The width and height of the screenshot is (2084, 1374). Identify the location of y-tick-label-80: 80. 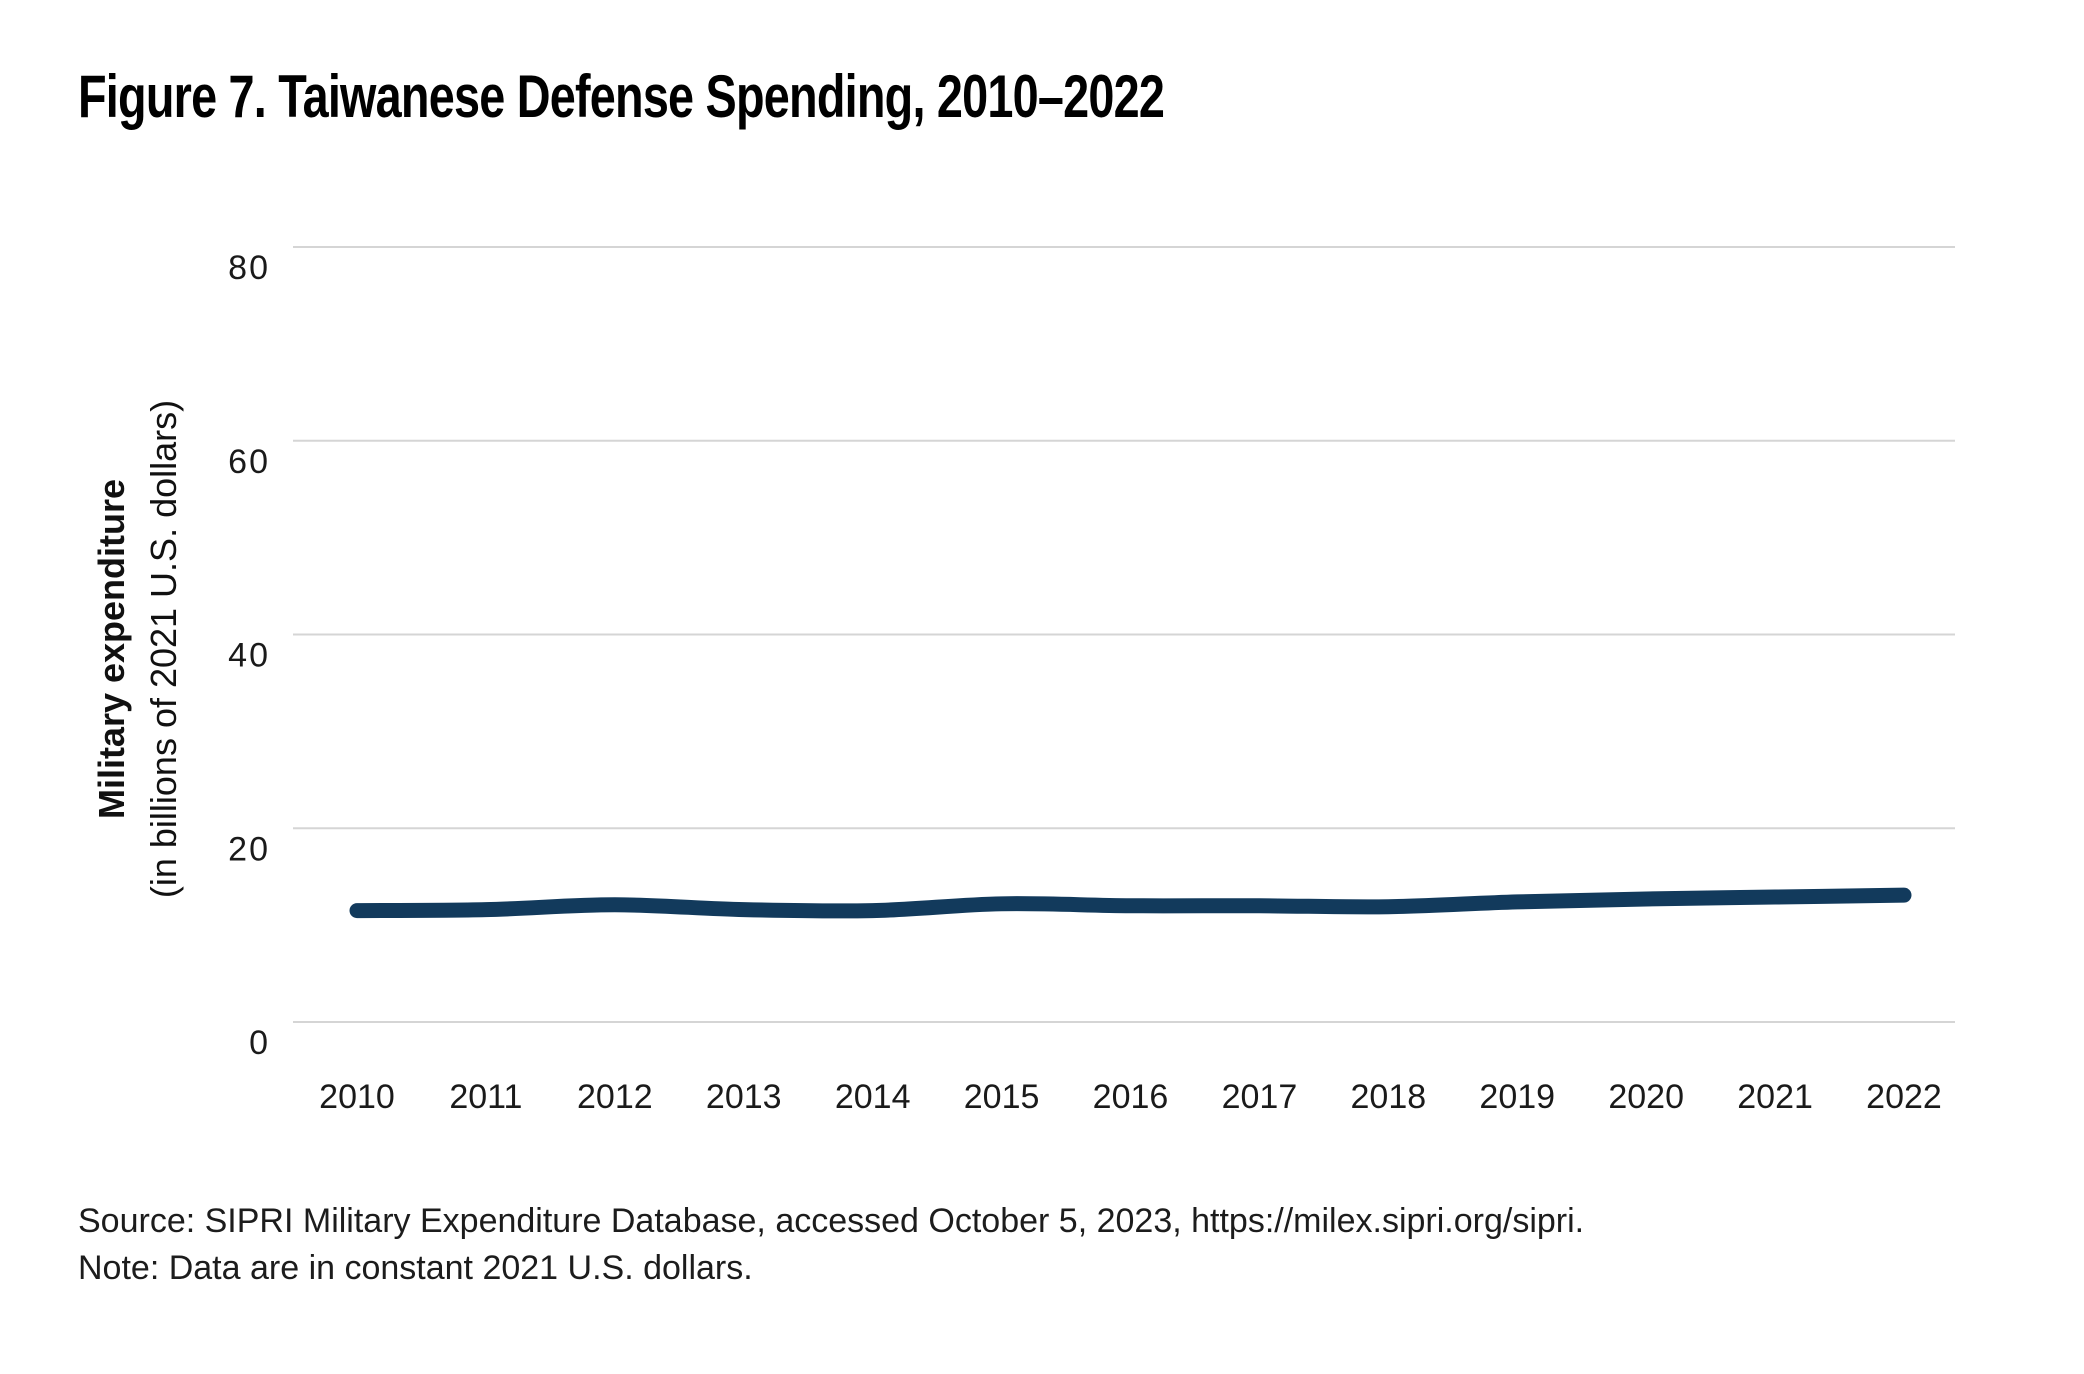
(249, 268).